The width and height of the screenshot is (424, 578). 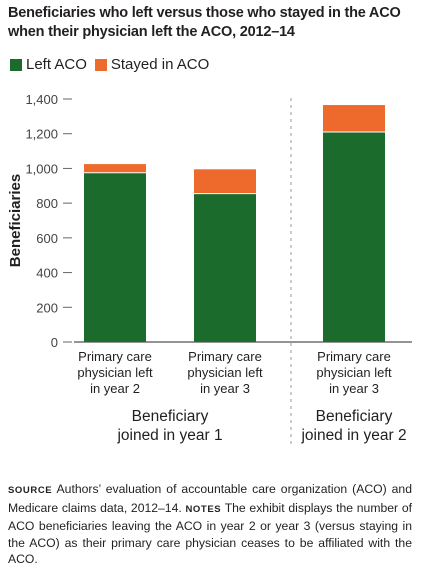 What do you see at coordinates (41, 168) in the screenshot?
I see `y-tick-label: 1,000` at bounding box center [41, 168].